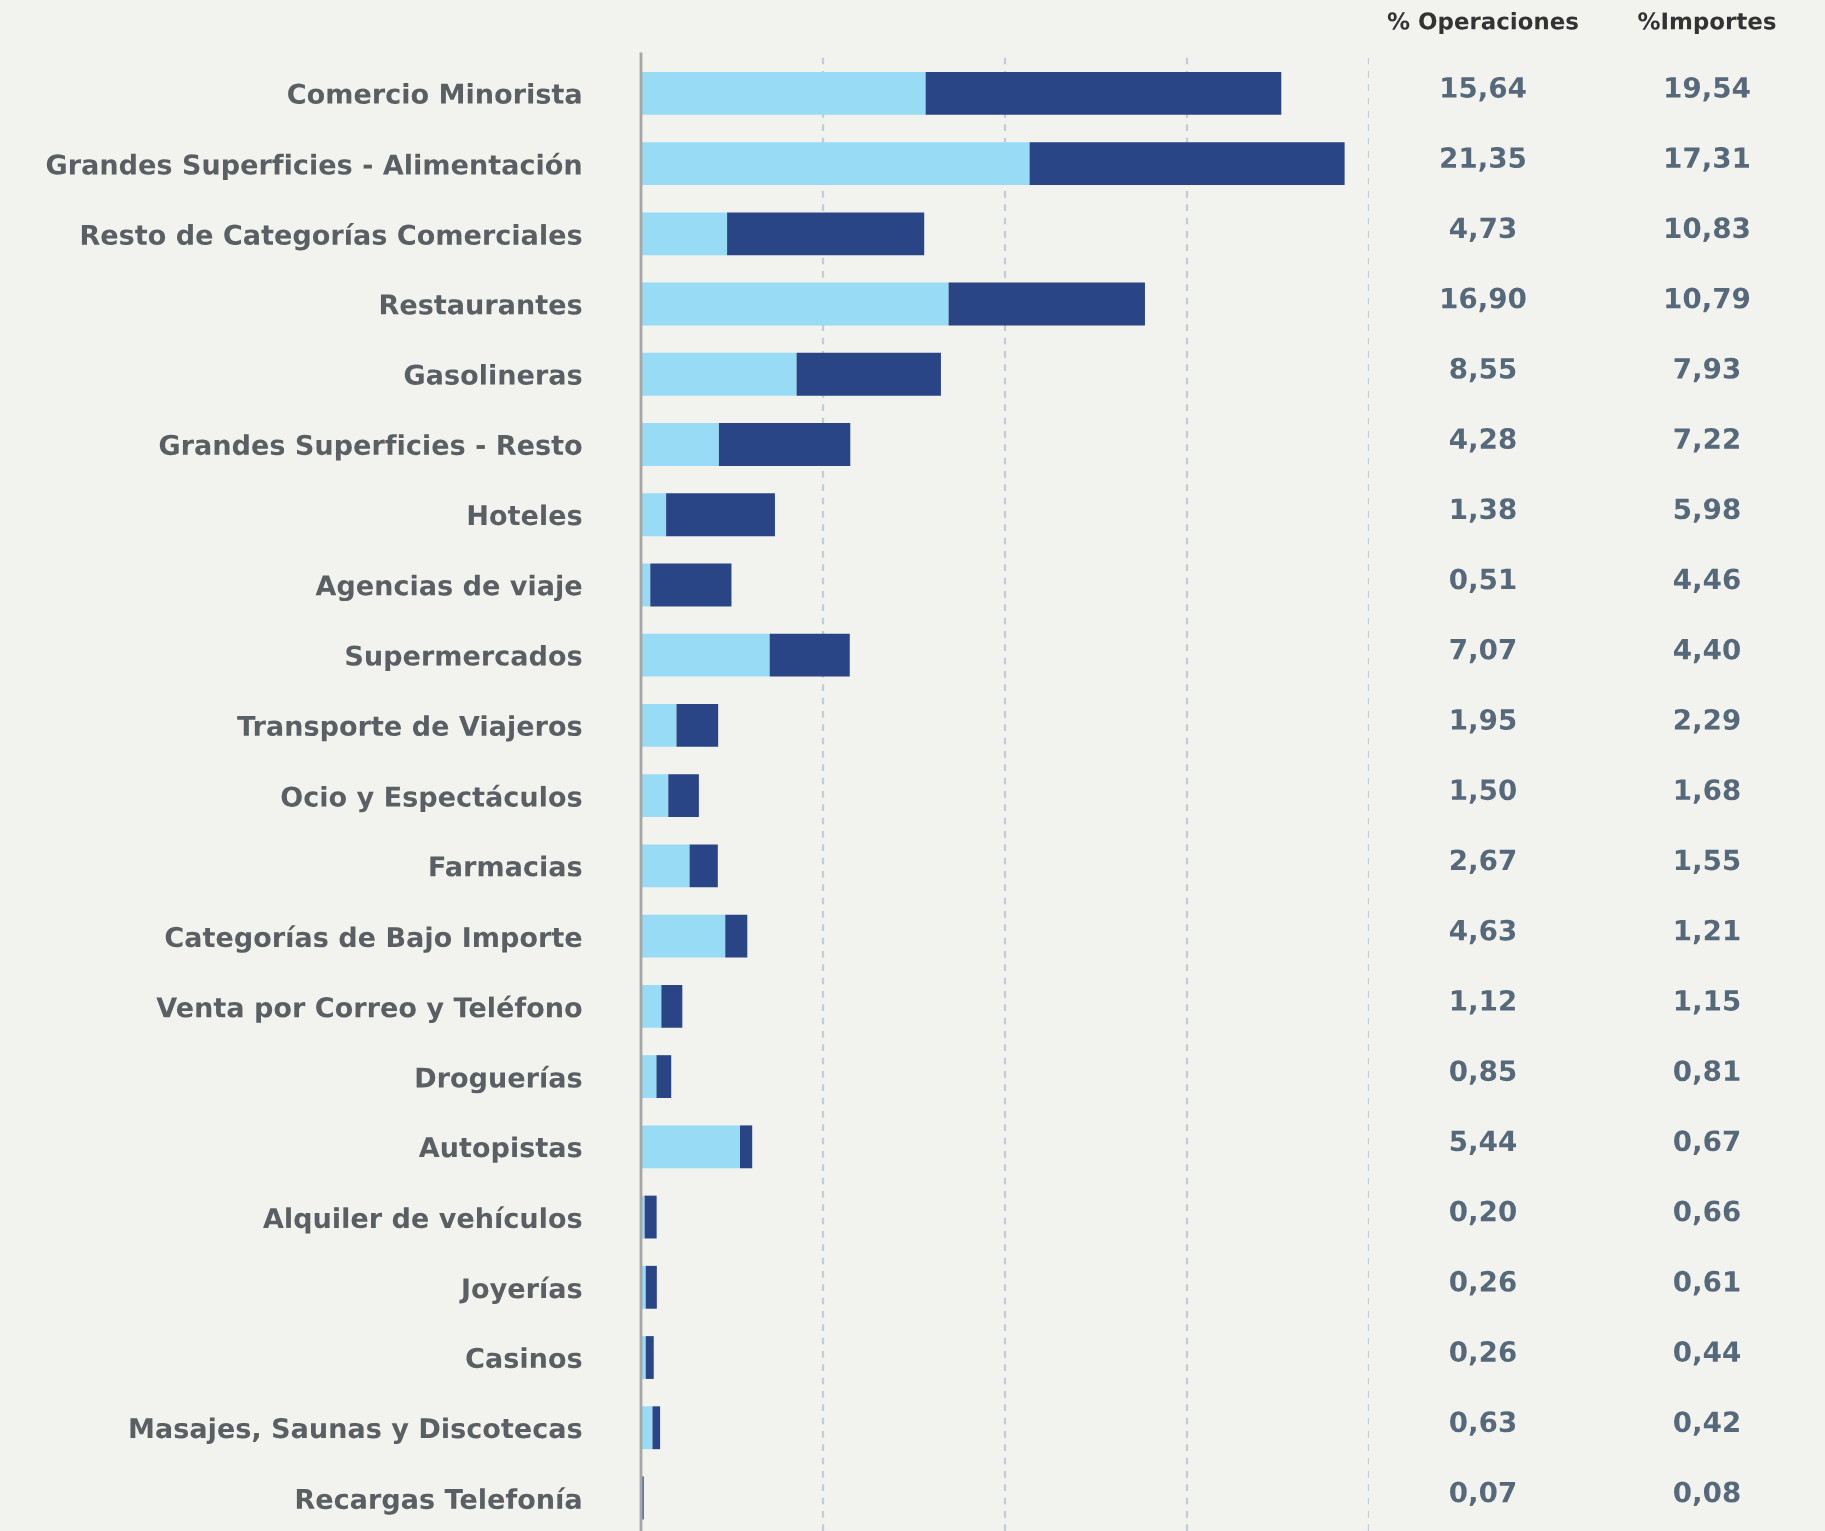  I want to click on data-label: 1,38, so click(1483, 510).